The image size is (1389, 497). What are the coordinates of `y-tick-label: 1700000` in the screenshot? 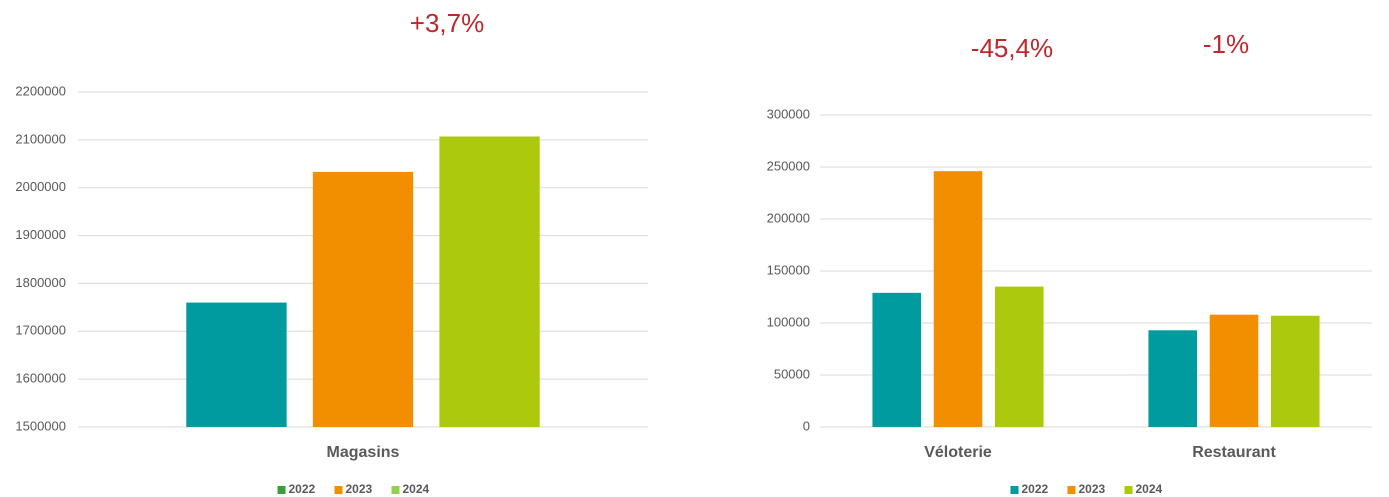 It's located at (40, 330).